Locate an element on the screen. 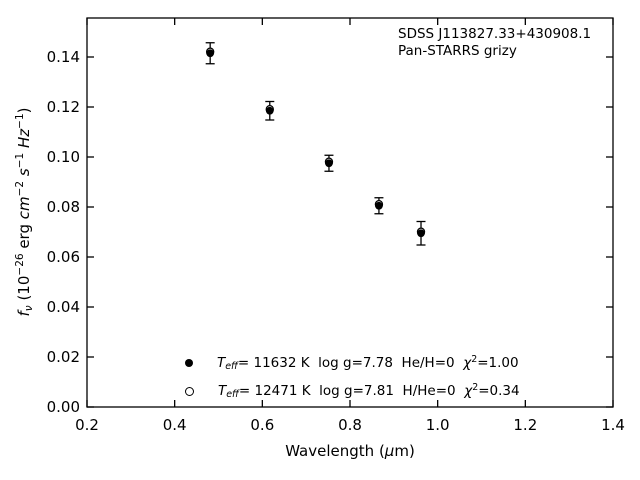  x-tick-label: 0.6 is located at coordinates (262, 425).